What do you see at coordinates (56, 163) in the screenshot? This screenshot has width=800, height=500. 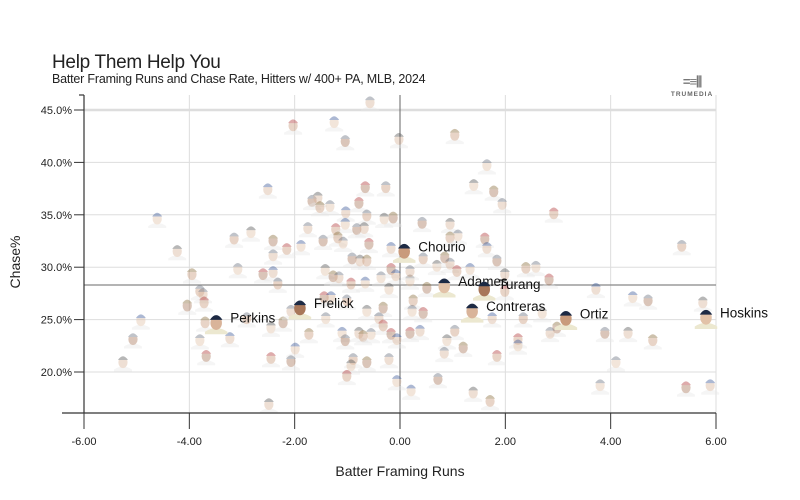 I see `y-tick-label: 40.0%` at bounding box center [56, 163].